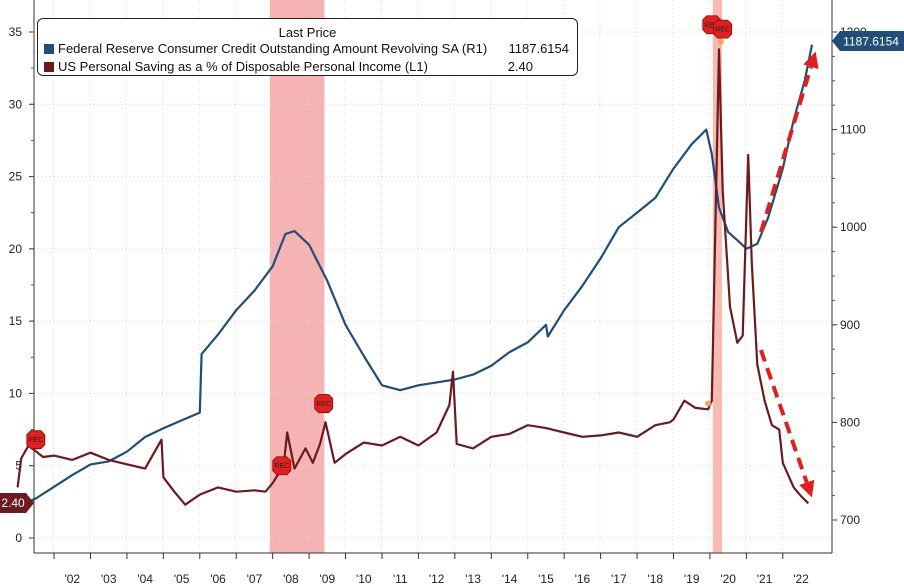  I want to click on last-value-left-label: 2.40, so click(13, 503).